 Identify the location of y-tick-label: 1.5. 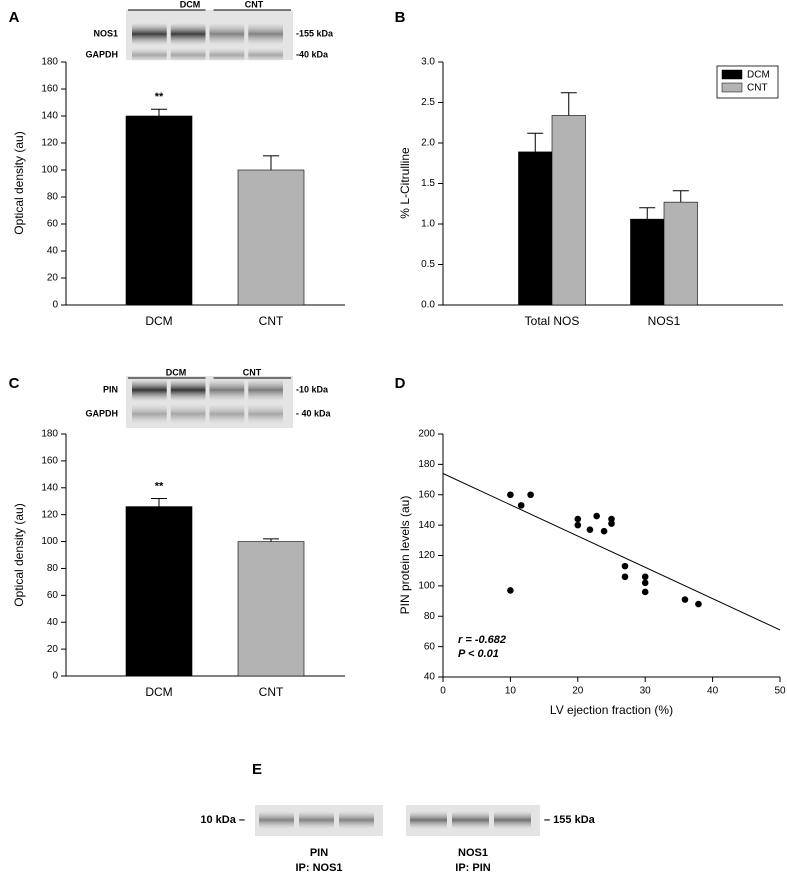
(428, 183).